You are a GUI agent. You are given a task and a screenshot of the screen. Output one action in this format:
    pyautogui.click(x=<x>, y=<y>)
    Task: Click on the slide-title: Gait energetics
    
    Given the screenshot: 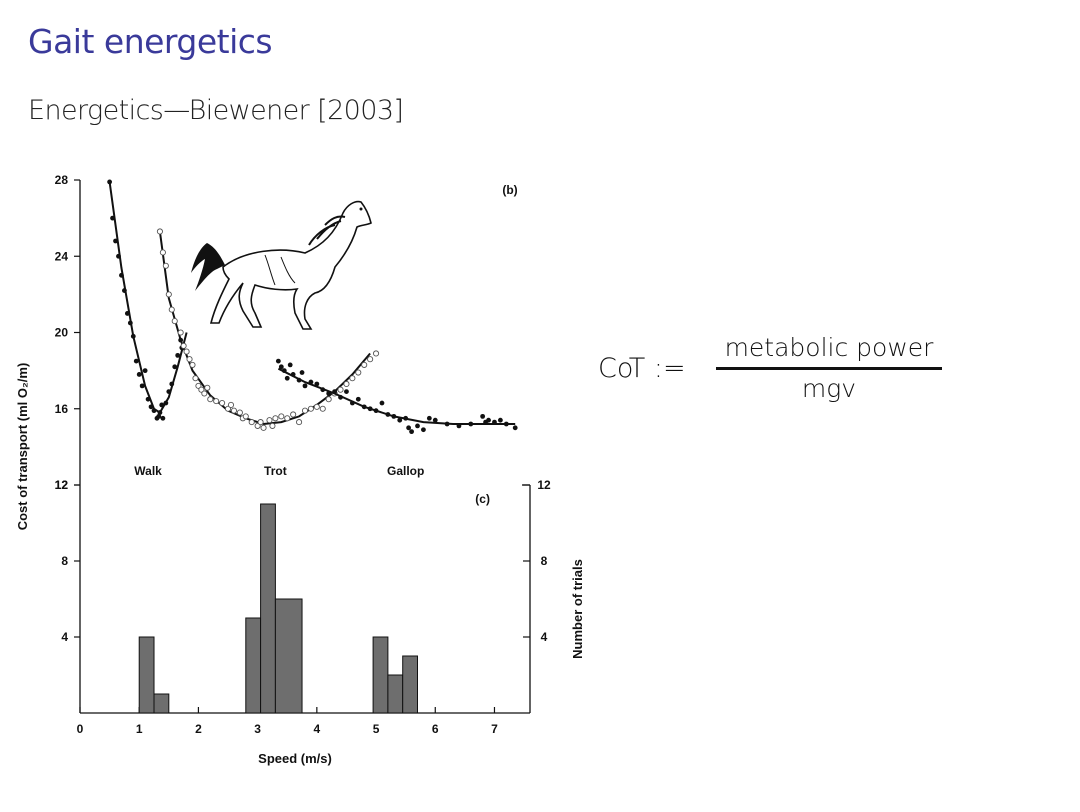 What is the action you would take?
    pyautogui.click(x=150, y=41)
    